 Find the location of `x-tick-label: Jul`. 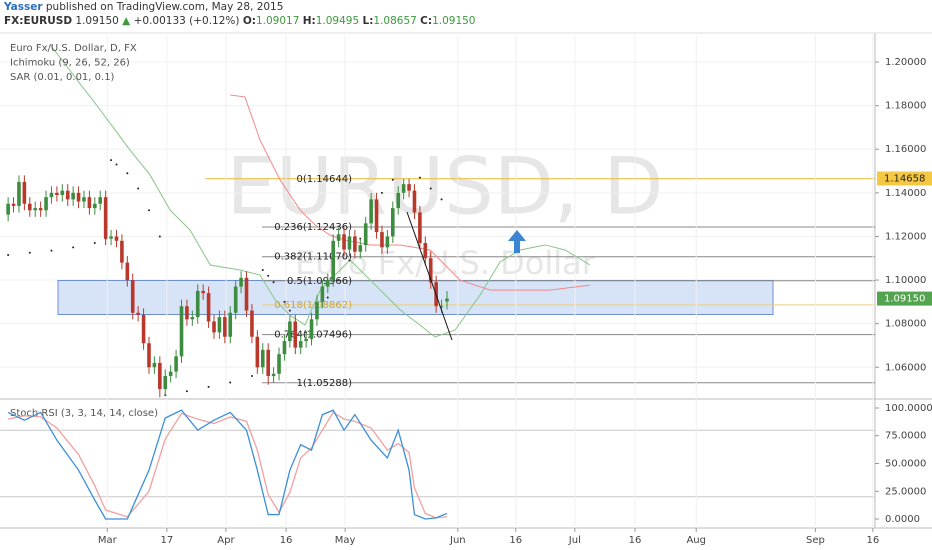

x-tick-label: Jul is located at coordinates (574, 540).